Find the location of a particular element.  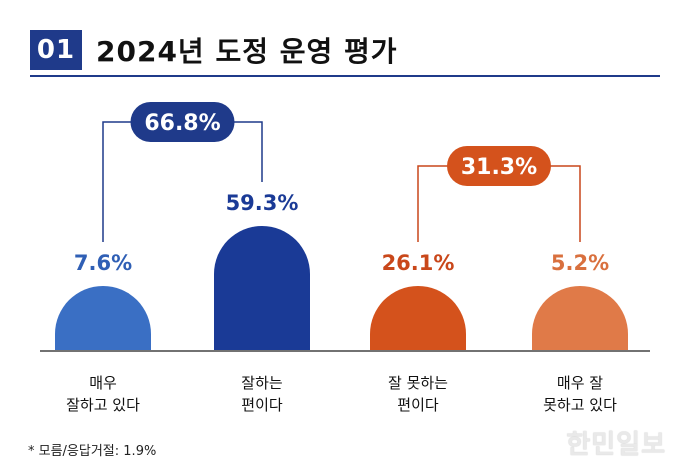

group-total-label-2: 31.3% is located at coordinates (499, 167).